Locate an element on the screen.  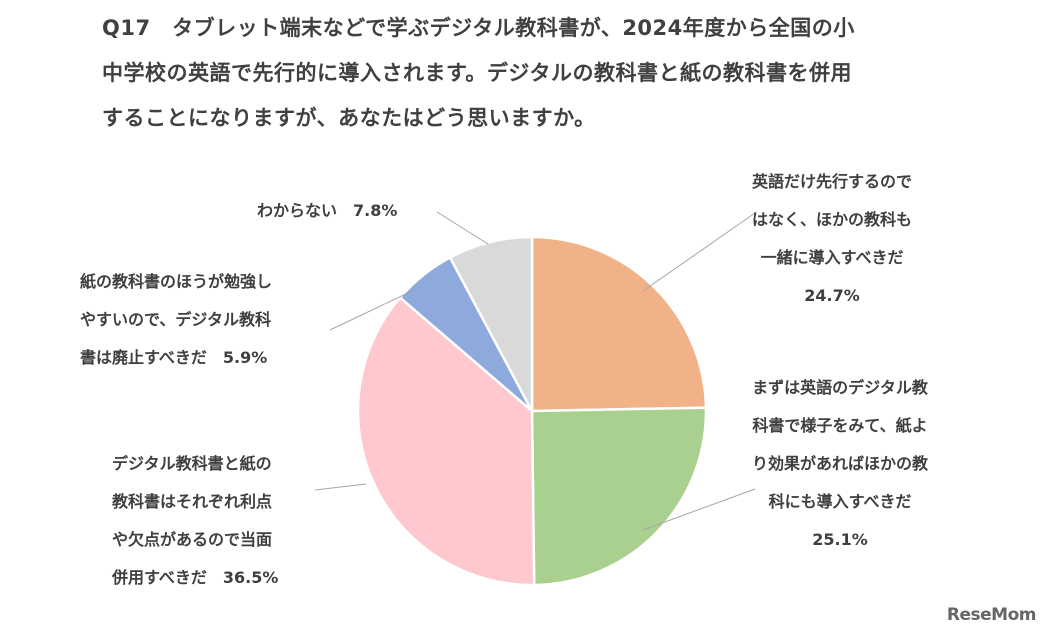
leader-other-subjects is located at coordinates (699, 252).